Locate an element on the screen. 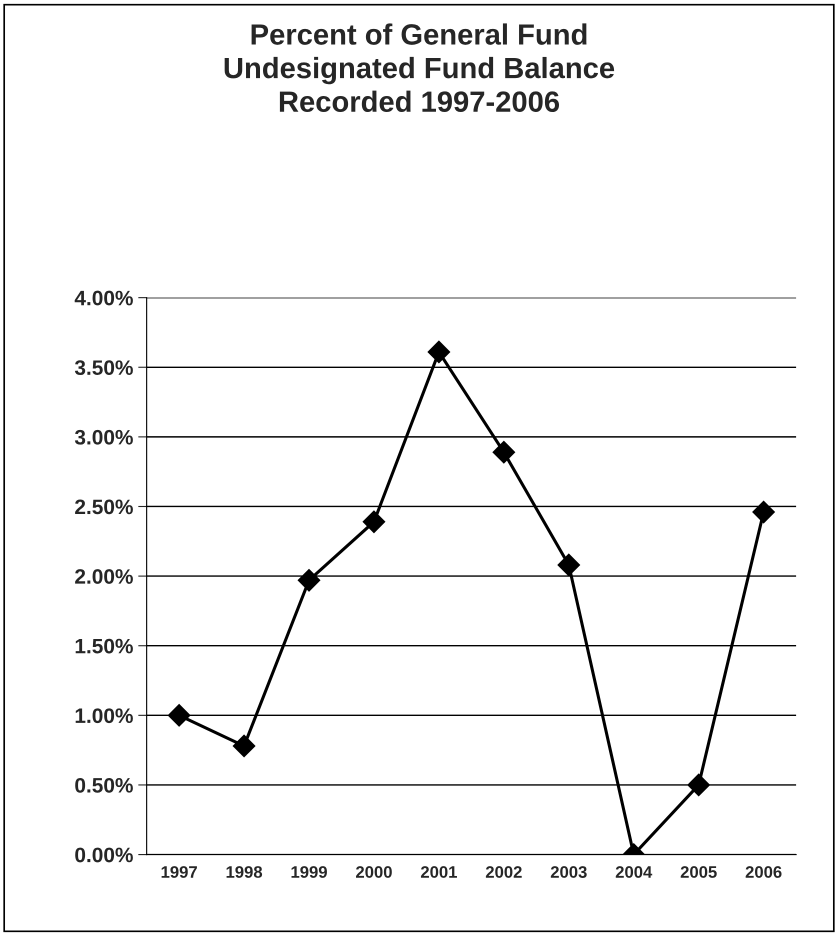  x-tick-label: 2003 is located at coordinates (568, 872).